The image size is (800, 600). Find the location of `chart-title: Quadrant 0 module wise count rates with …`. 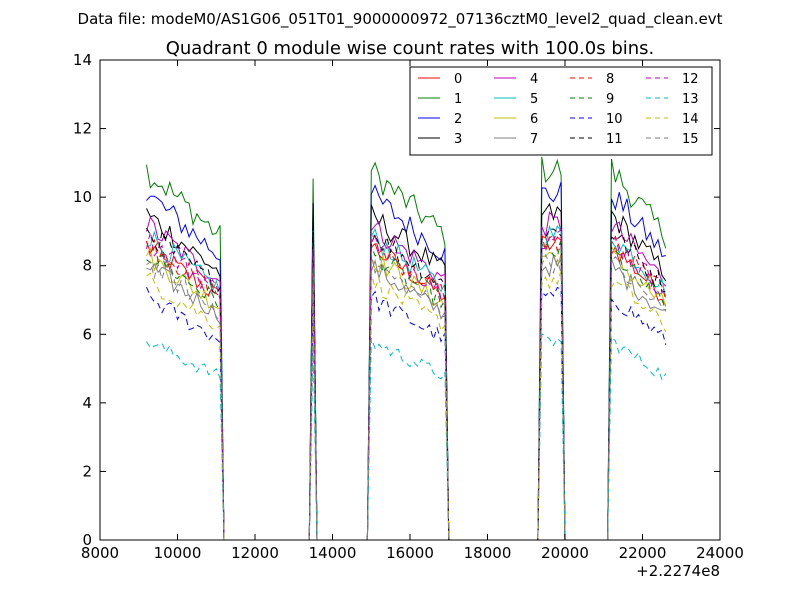

chart-title: Quadrant 0 module wise count rates with … is located at coordinates (410, 48).